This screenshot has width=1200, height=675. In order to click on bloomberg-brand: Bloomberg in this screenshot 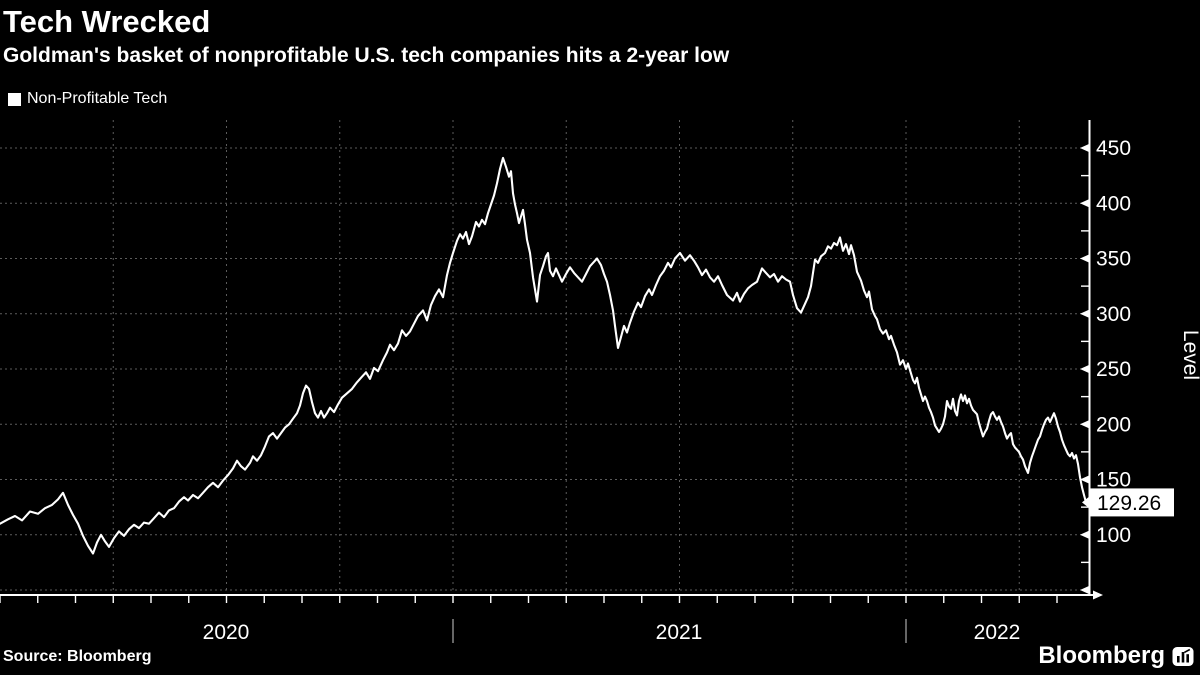, I will do `click(1116, 656)`.